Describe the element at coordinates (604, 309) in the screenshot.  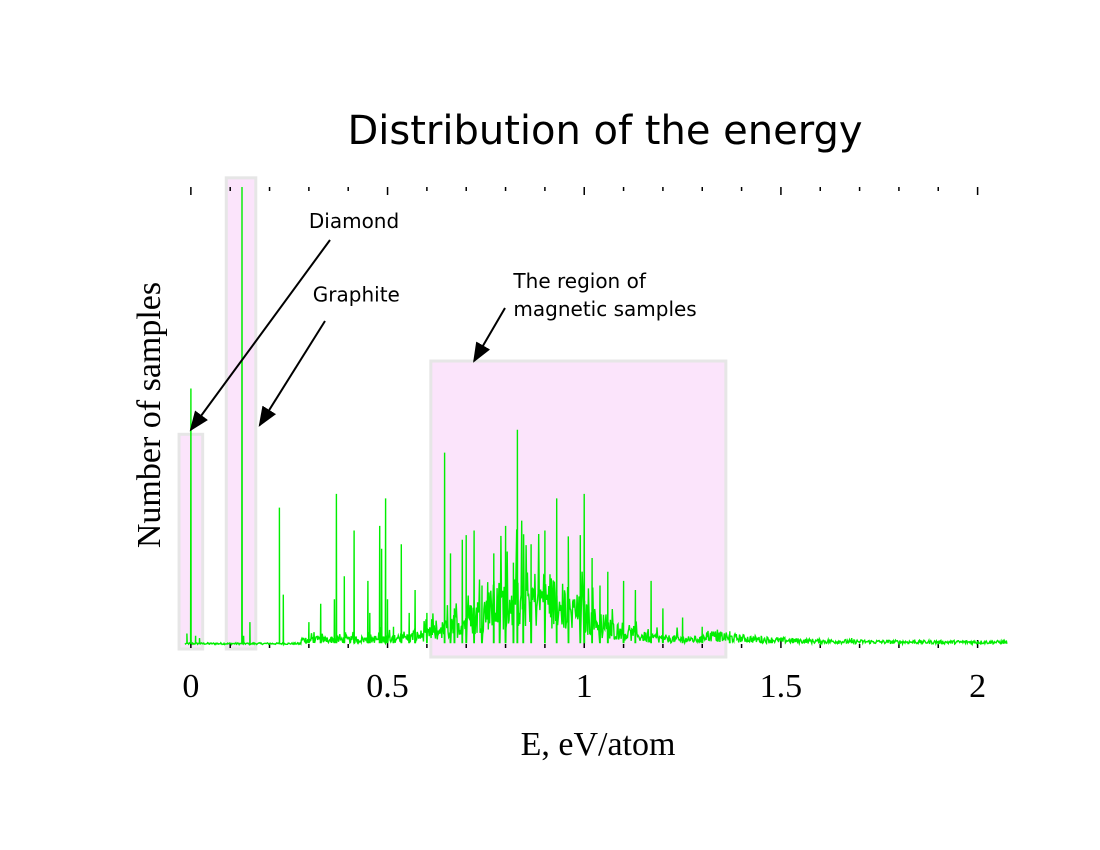
I see `annotation-line: magnetic samples` at that location.